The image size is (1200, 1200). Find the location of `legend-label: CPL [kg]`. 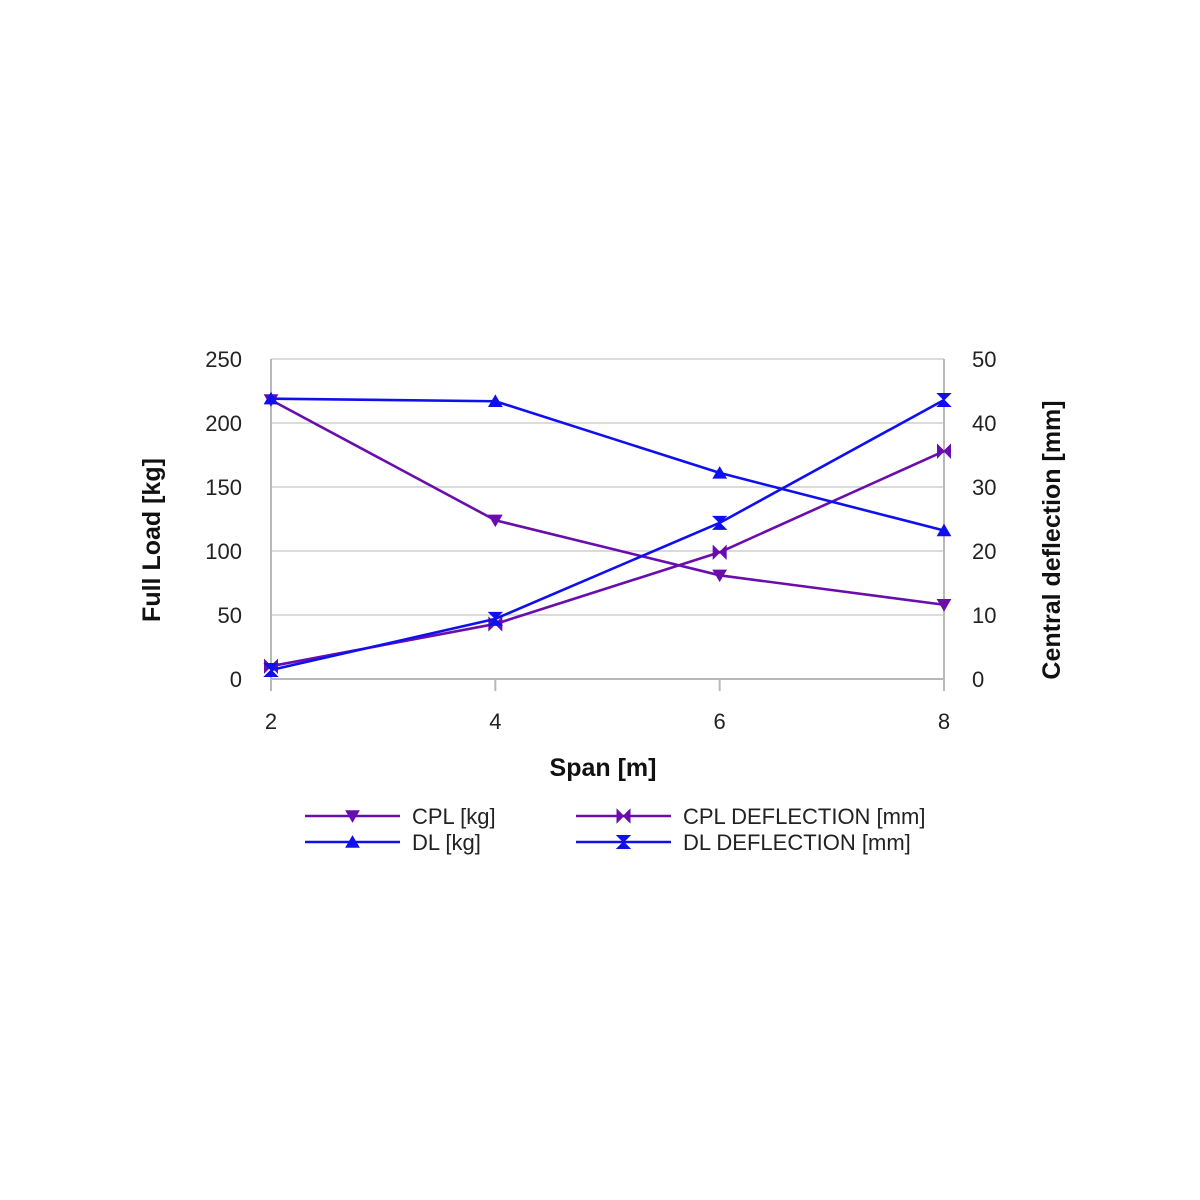

legend-label: CPL [kg] is located at coordinates (454, 816).